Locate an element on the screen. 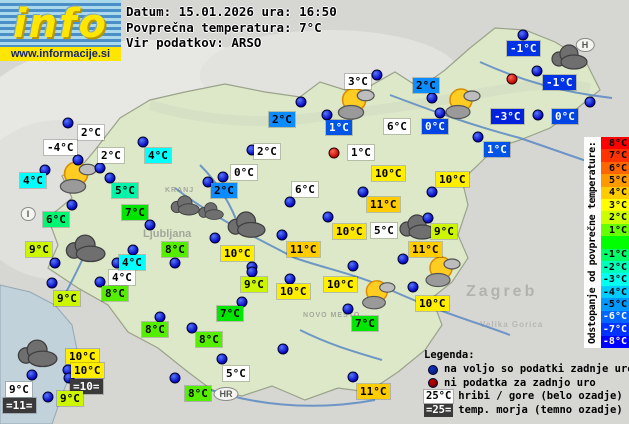 This screenshot has height=424, width=629. city-label: Zagreb is located at coordinates (502, 291).